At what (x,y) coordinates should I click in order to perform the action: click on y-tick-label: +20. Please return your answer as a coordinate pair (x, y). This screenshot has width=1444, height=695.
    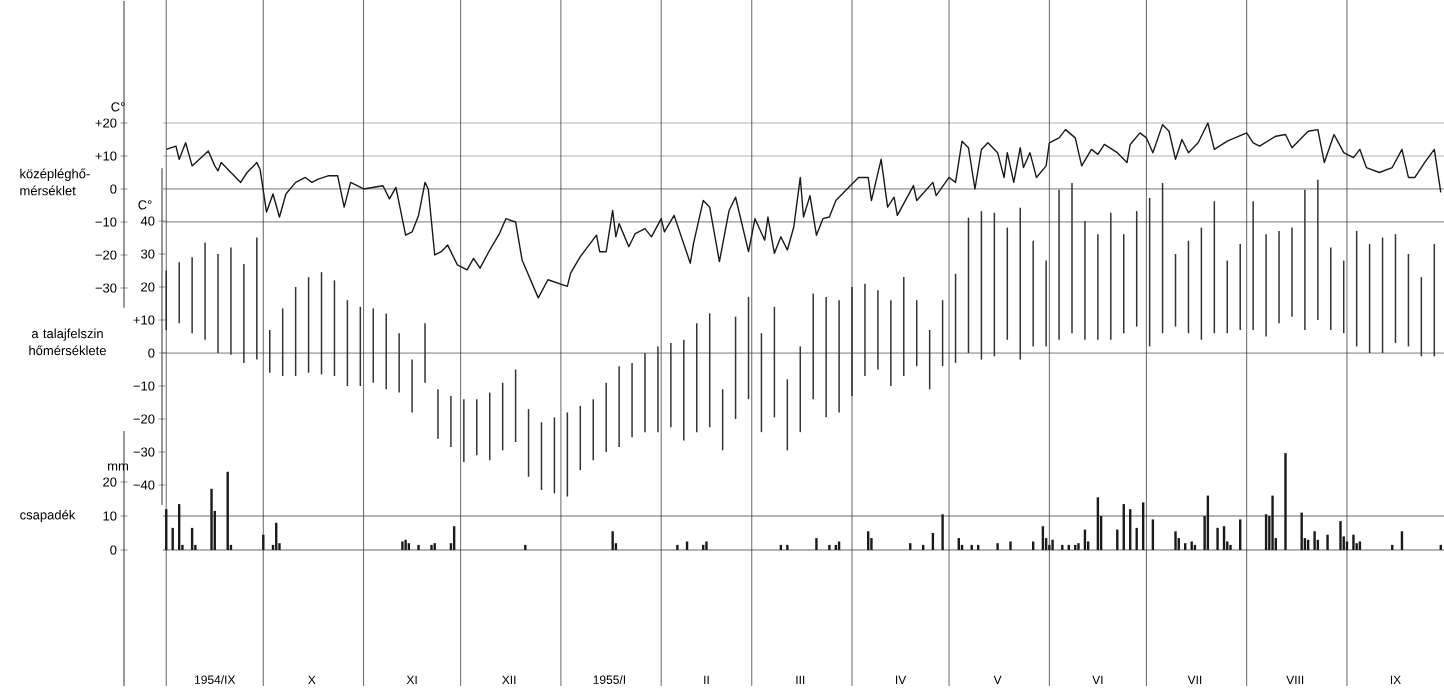
    Looking at the image, I should click on (106, 123).